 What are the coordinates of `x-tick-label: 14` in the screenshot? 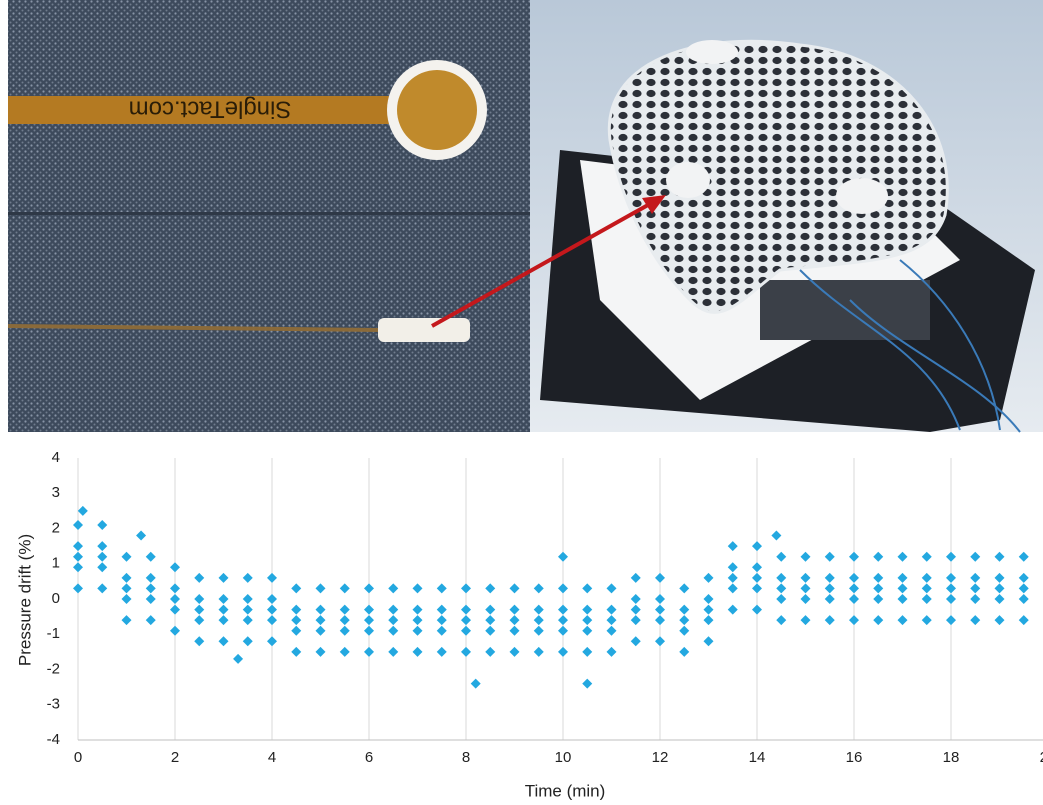 It's located at (757, 757).